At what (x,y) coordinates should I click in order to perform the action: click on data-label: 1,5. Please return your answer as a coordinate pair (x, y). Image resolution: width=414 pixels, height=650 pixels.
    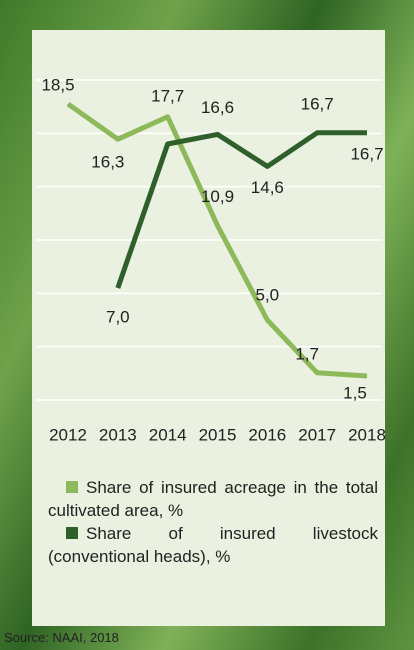
    Looking at the image, I should click on (355, 392).